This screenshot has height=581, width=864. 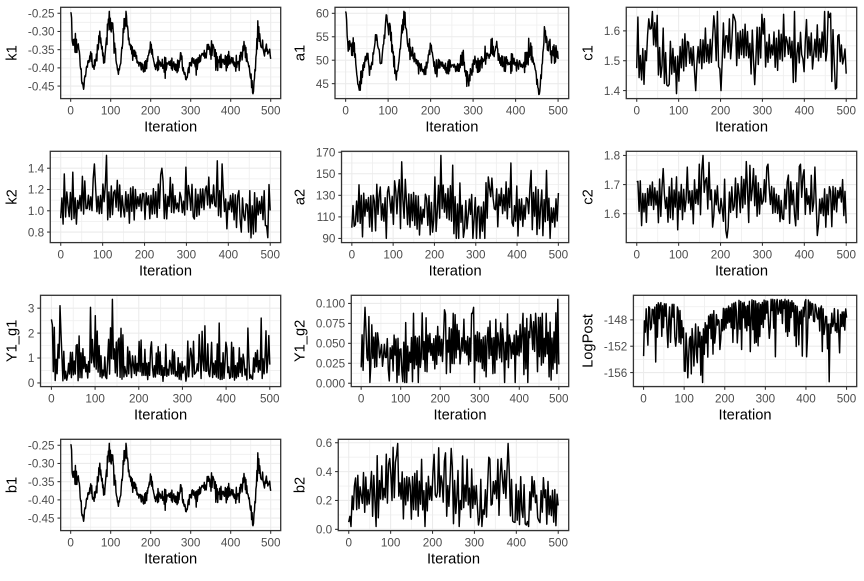 I want to click on svg-text: Y1_g2, so click(x=301, y=341).